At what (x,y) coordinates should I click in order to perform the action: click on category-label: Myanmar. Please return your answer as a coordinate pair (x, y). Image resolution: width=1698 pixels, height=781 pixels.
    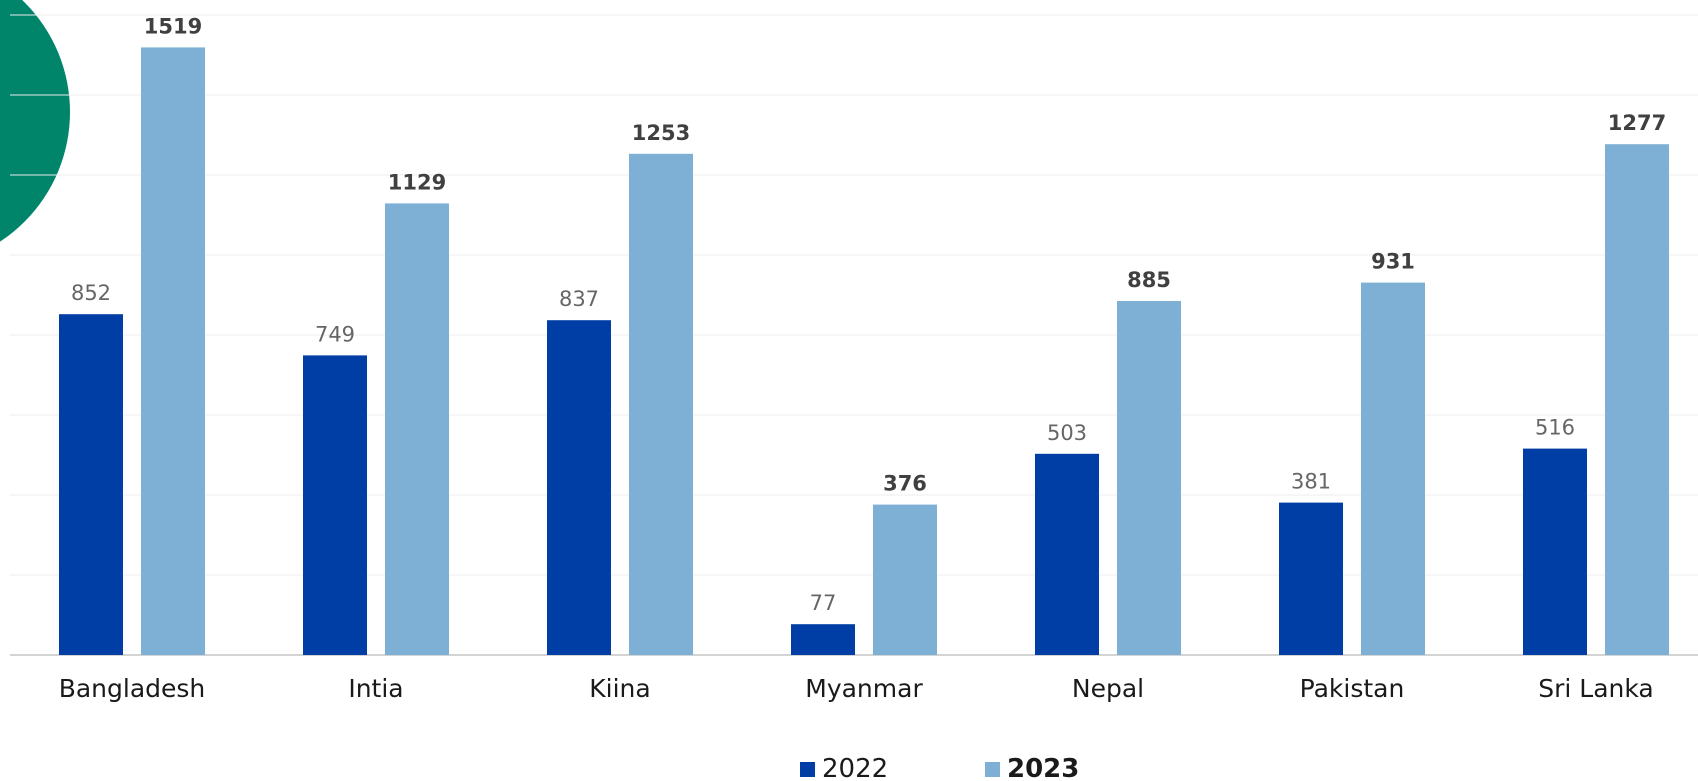
    Looking at the image, I should click on (864, 688).